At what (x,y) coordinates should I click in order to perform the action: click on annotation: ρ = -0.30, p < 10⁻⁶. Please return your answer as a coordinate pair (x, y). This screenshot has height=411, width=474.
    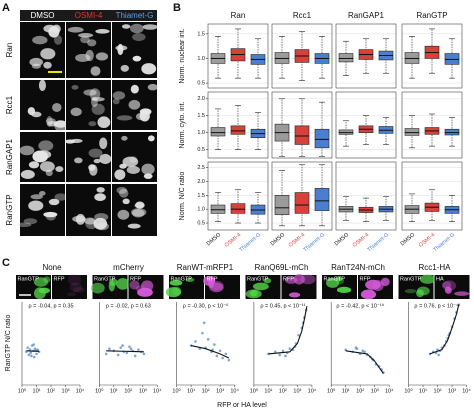
    Looking at the image, I should click on (206, 305).